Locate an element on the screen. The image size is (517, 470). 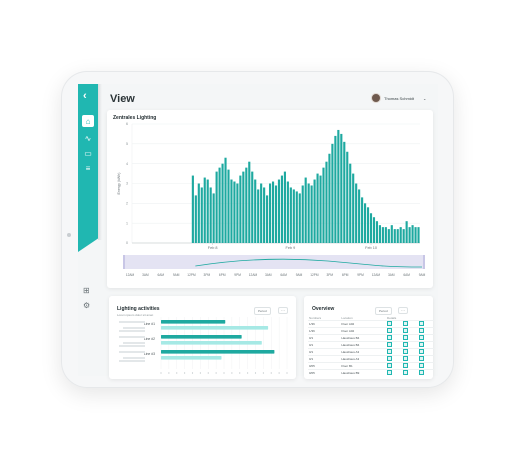
chevron-down-icon: ⌄ is located at coordinates (425, 98).